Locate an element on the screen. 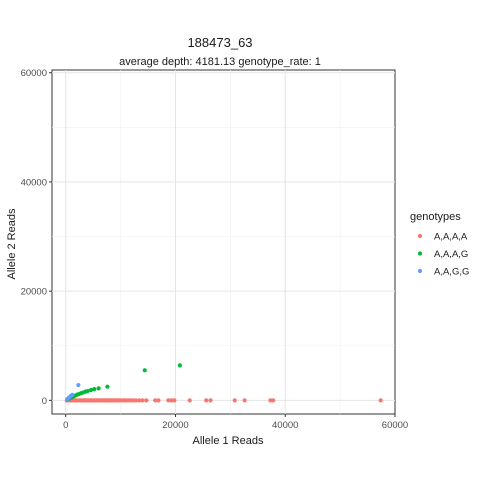  x-axis-label: Allele 1 Reads is located at coordinates (228, 441).